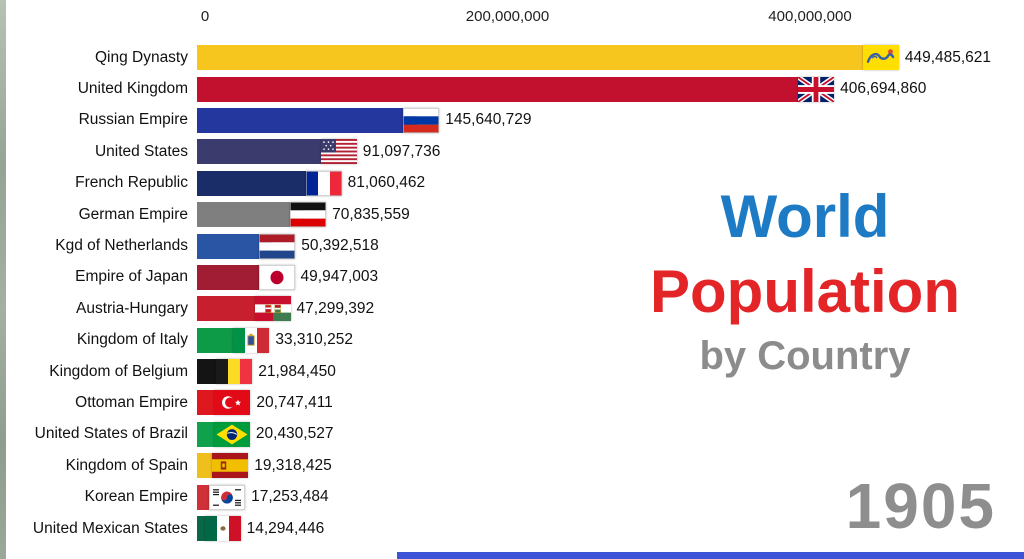  What do you see at coordinates (276, 277) in the screenshot?
I see `japan-flag-icon` at bounding box center [276, 277].